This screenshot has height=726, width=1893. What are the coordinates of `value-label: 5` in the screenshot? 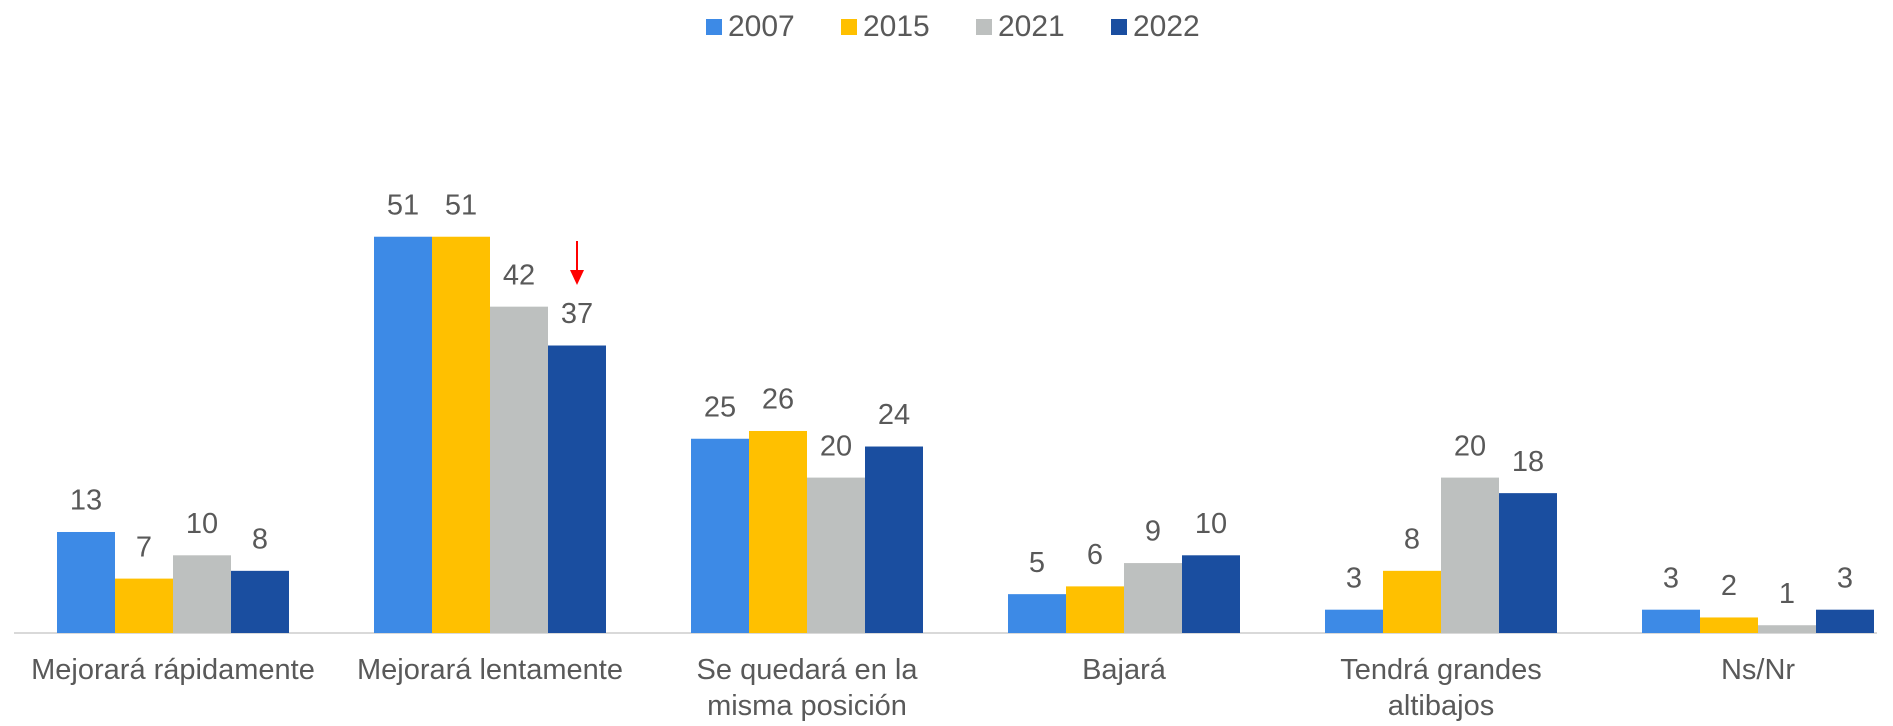 It's located at (1037, 563).